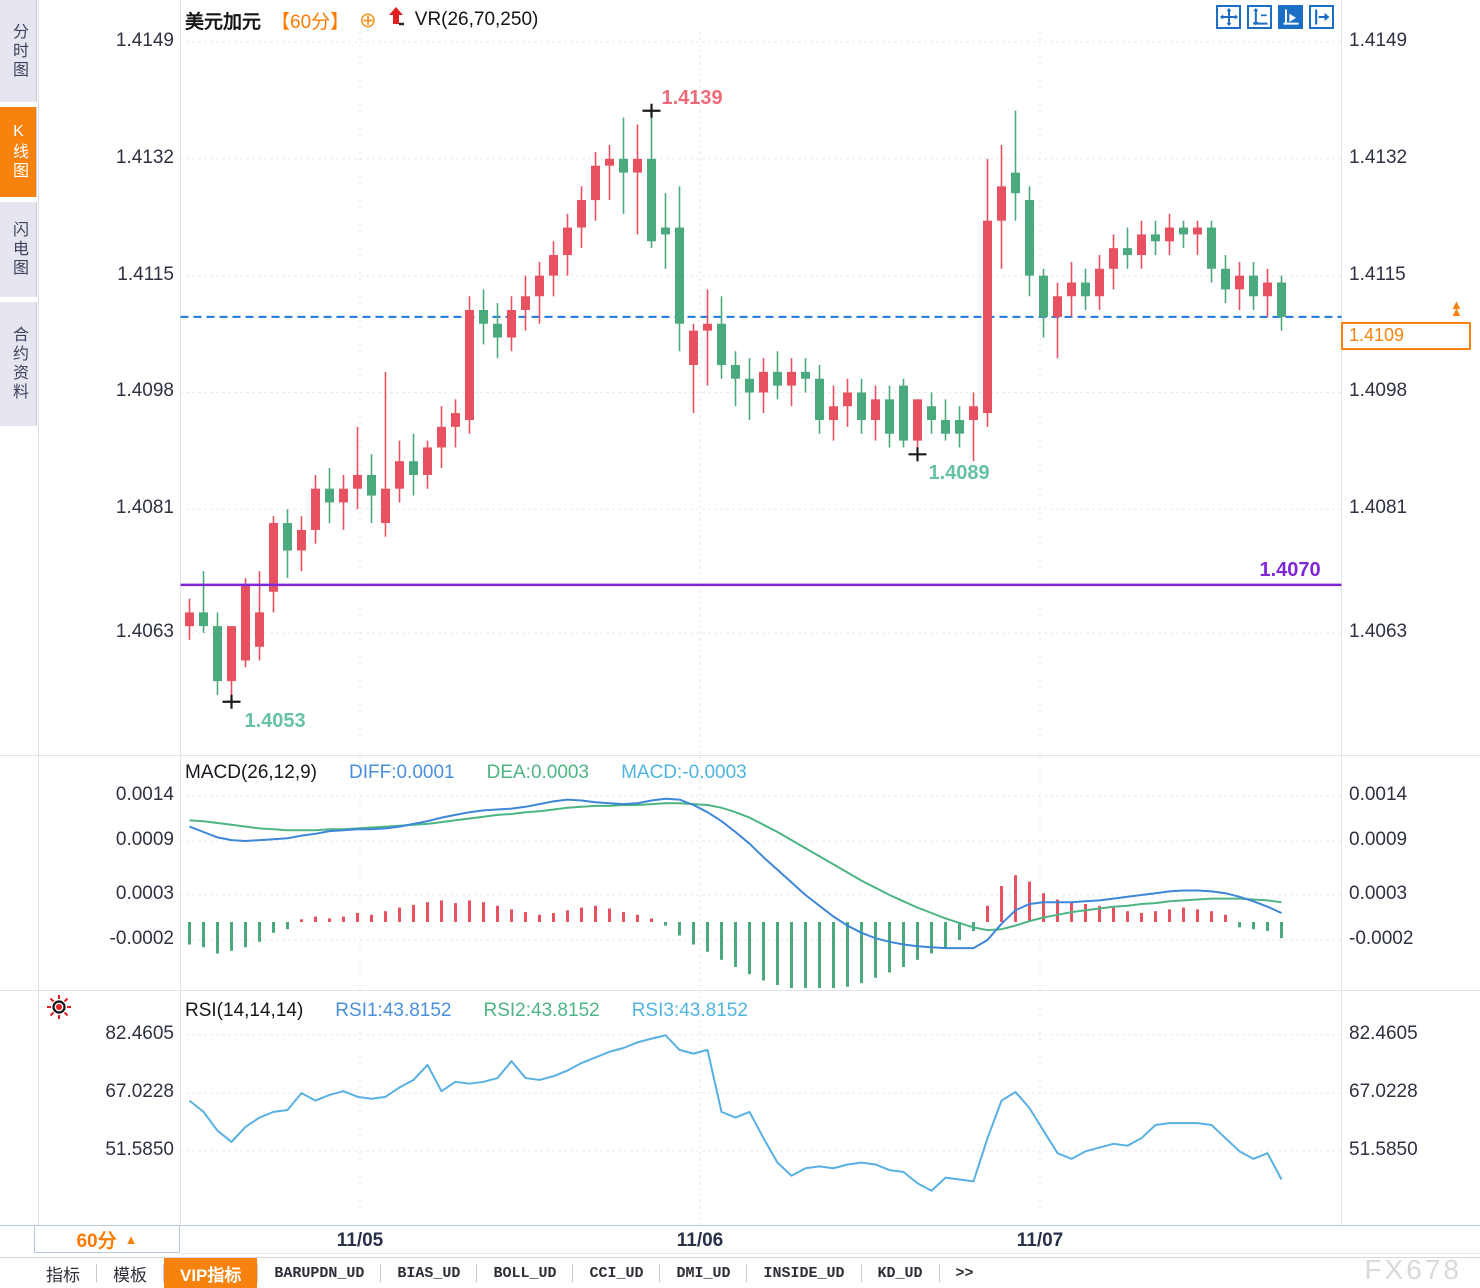  Describe the element at coordinates (18, 364) in the screenshot. I see `sidebar-tab-4: 合约资料` at that location.